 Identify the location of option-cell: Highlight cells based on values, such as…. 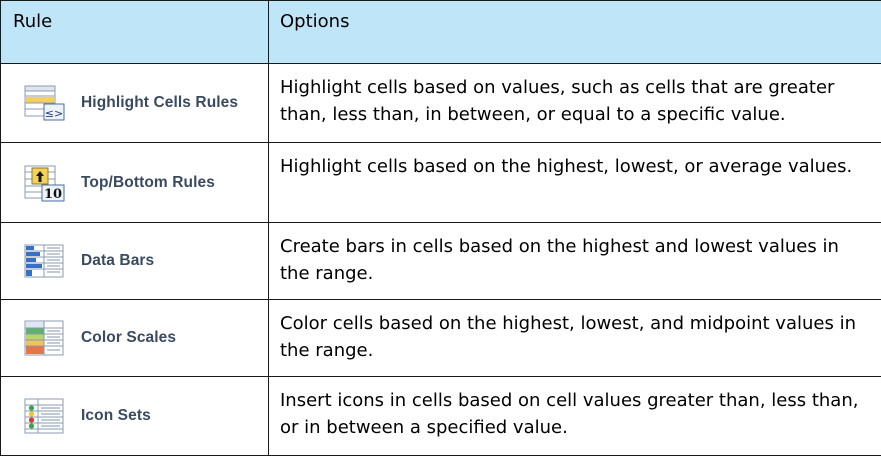
(574, 103).